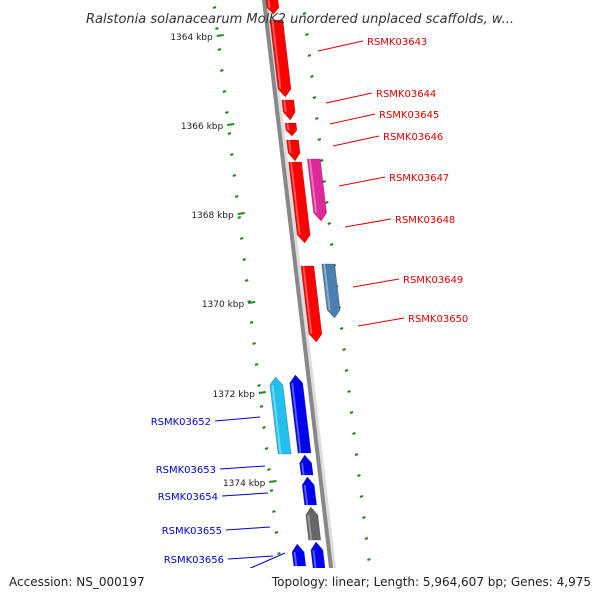 This screenshot has width=600, height=600. I want to click on gene-arrow-rsmk03655, so click(309, 491).